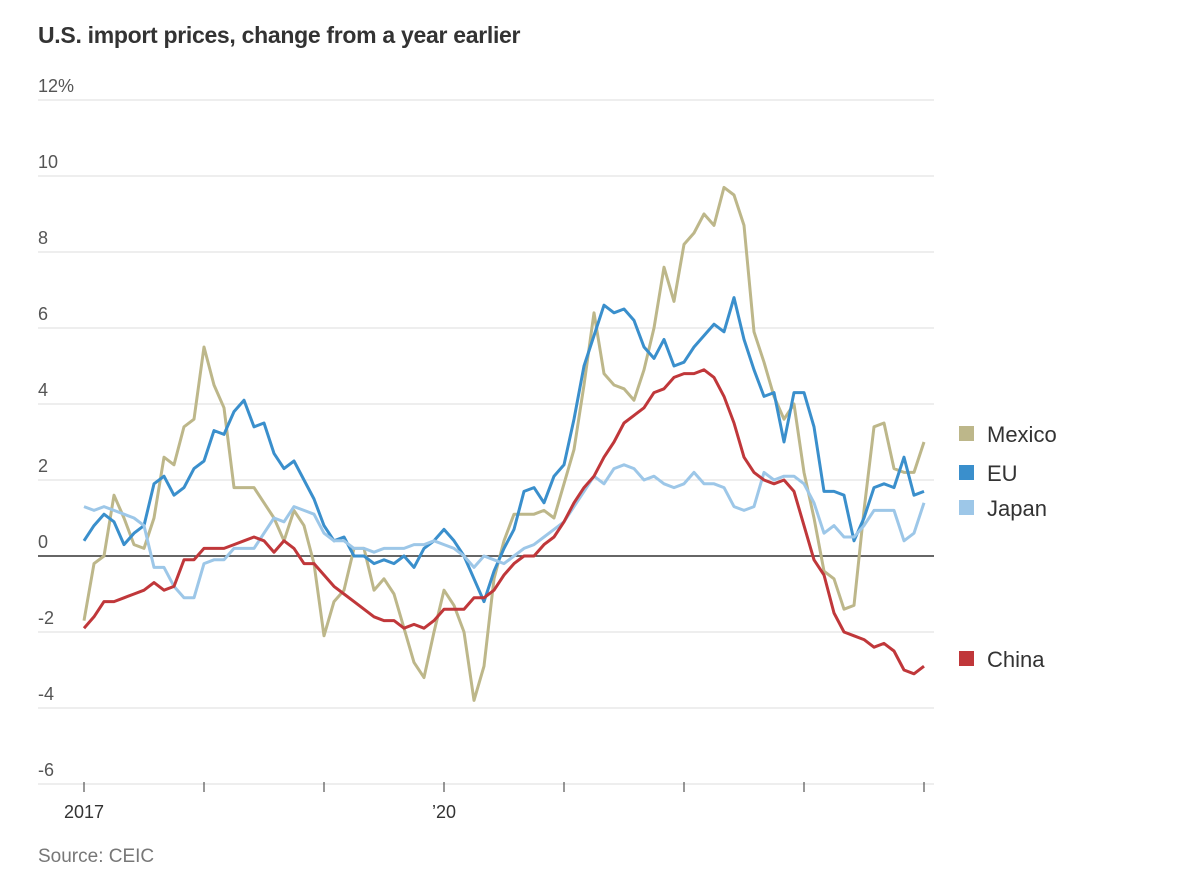  I want to click on y-tick-label: -2, so click(46, 618).